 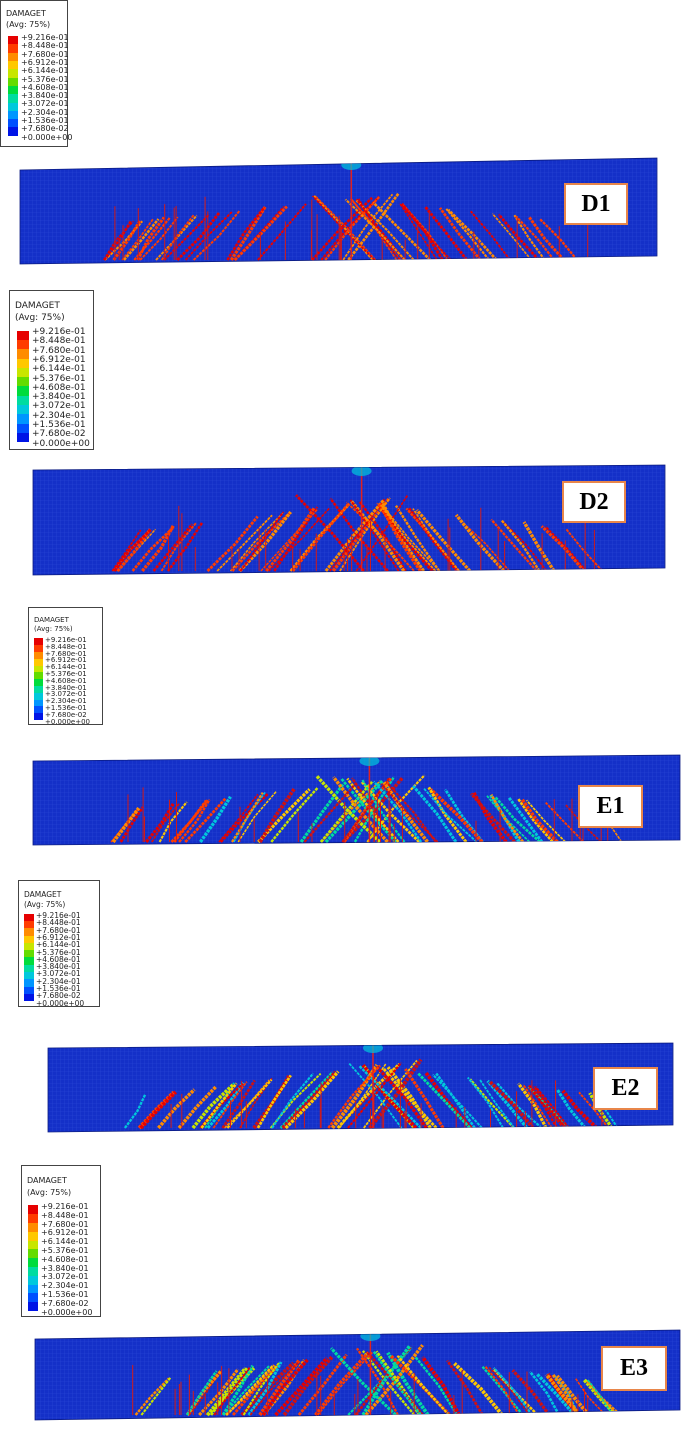 I want to click on legend-value: +6.144e-01, so click(x=45, y=71).